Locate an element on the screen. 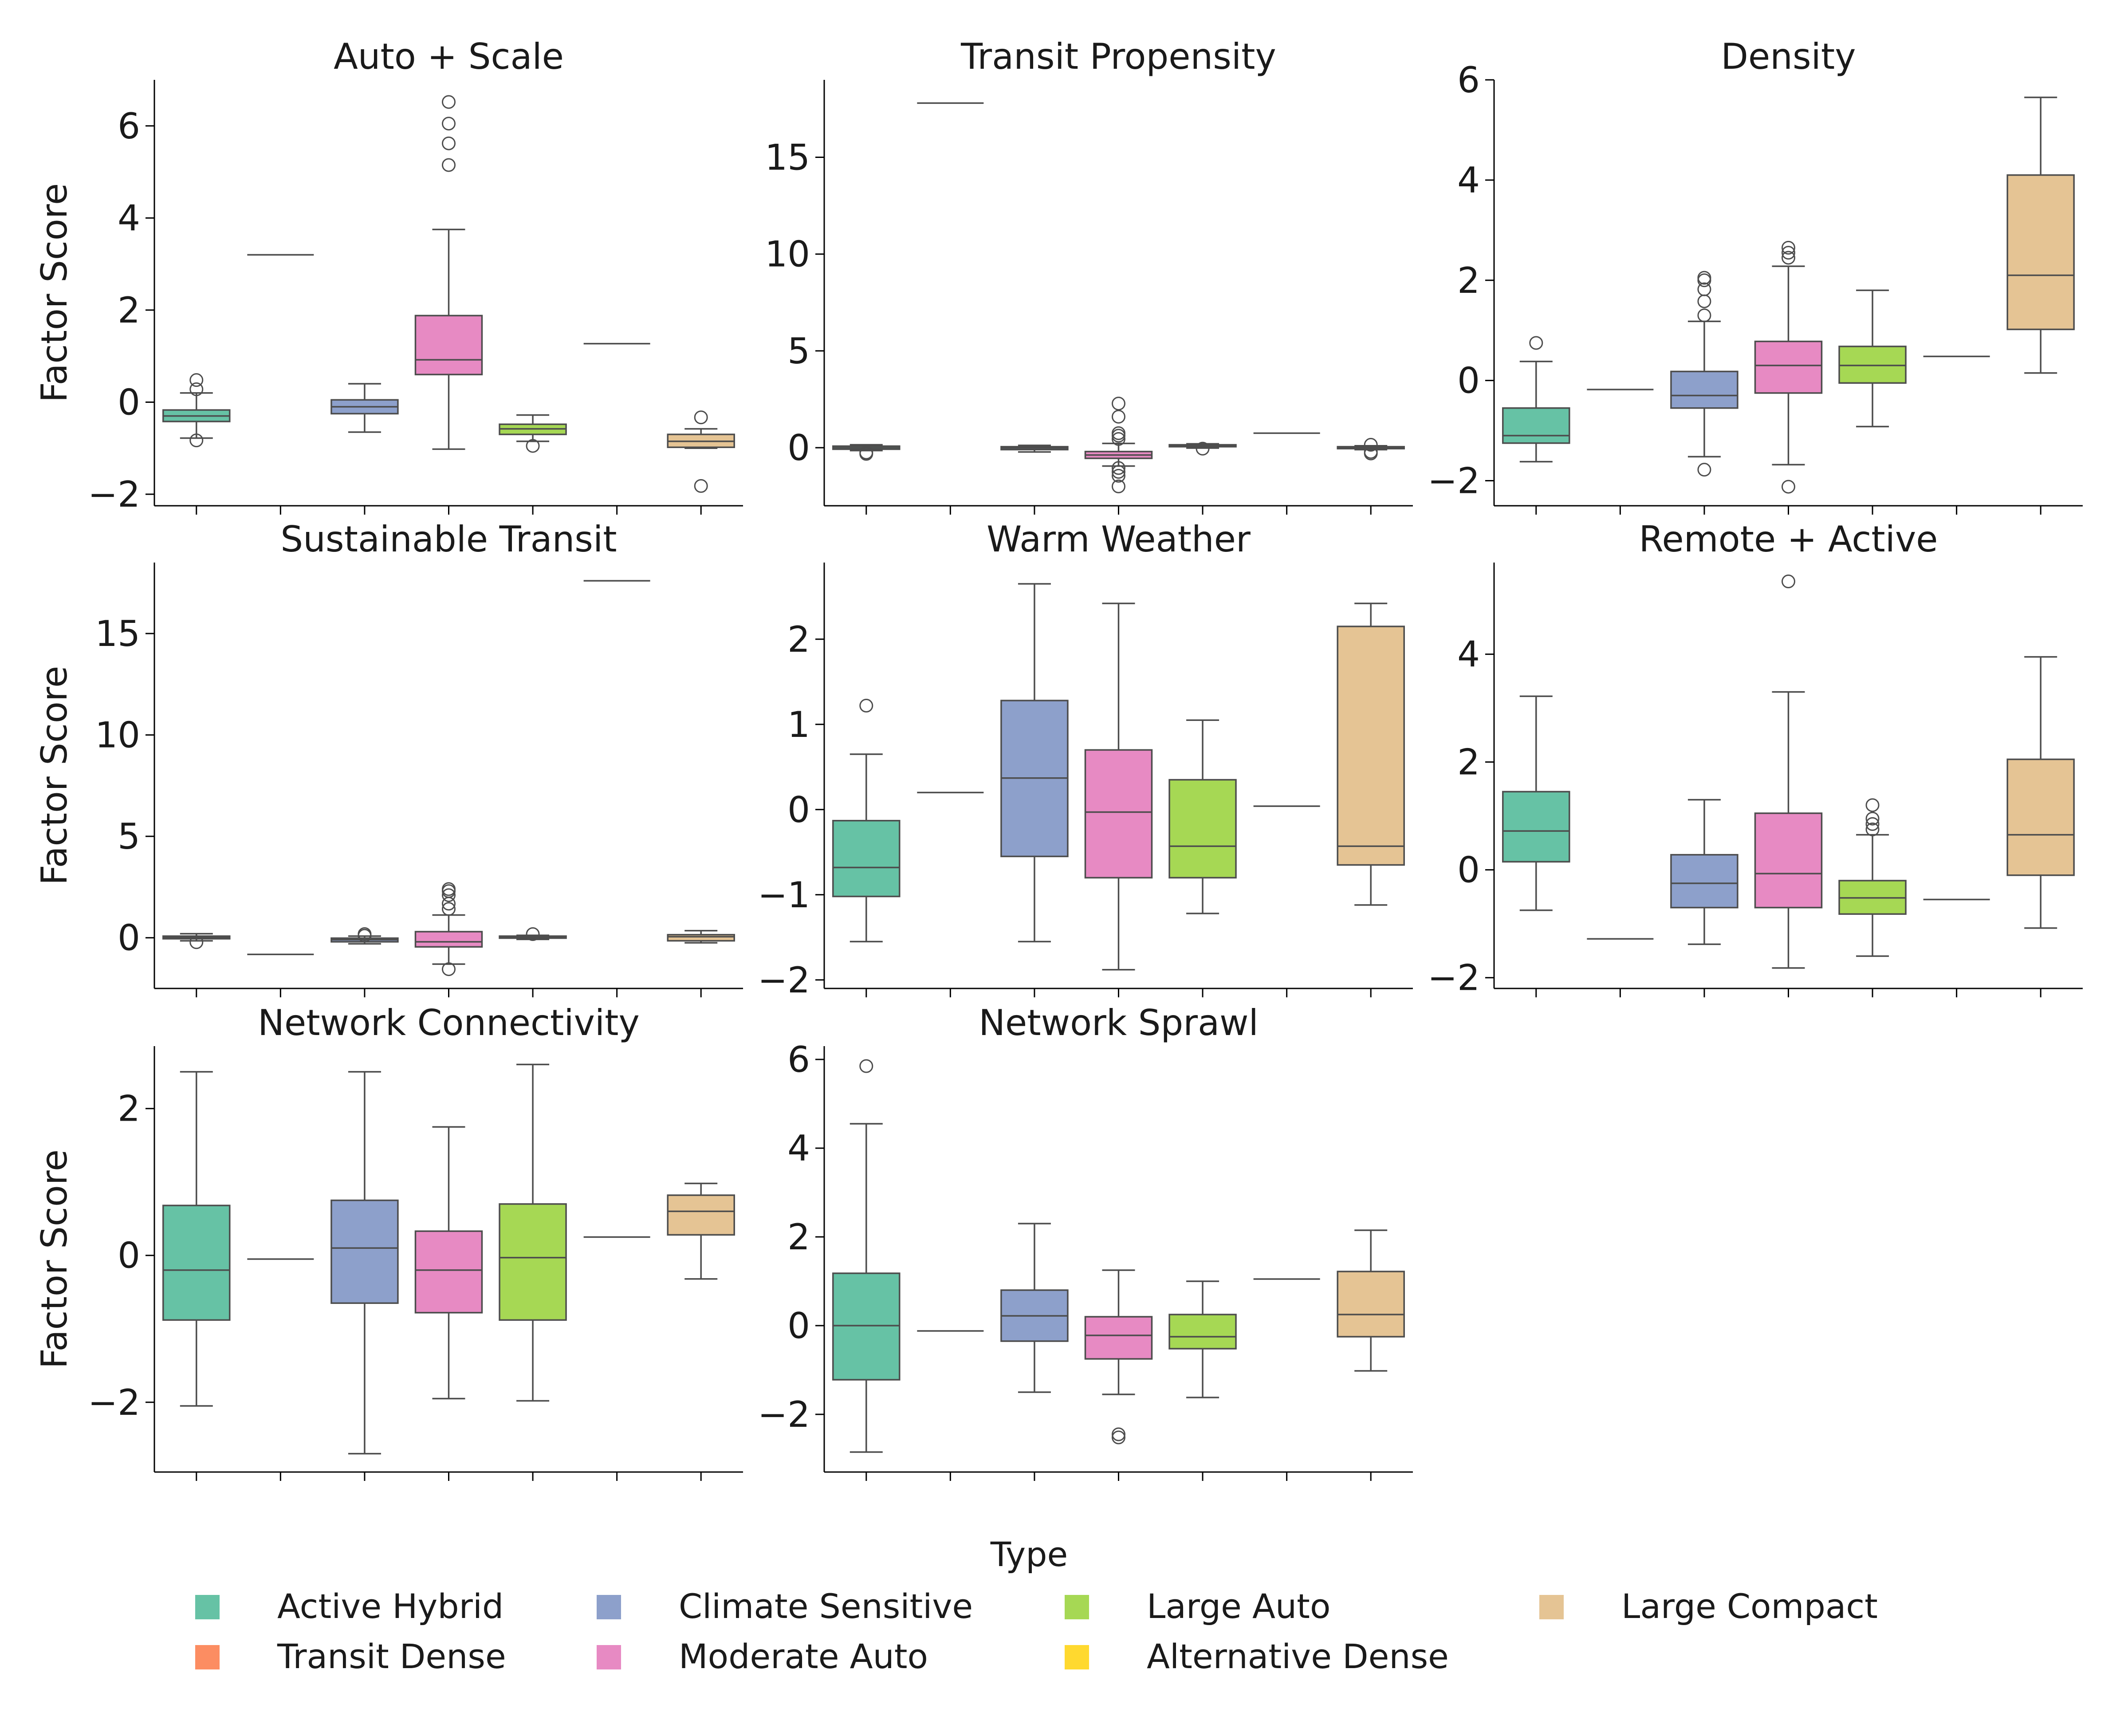  legend-item-transit-dense: Transit Dense is located at coordinates (350, 1656).